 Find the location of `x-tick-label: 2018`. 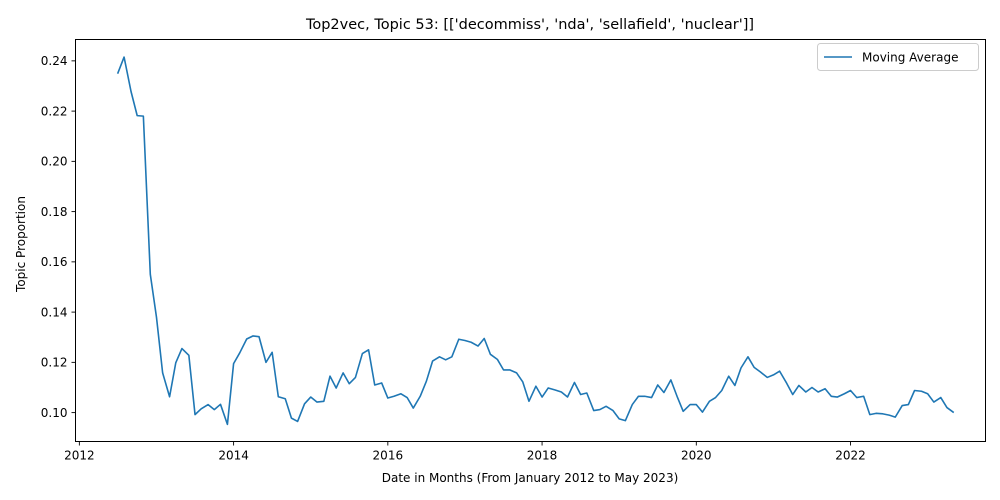

x-tick-label: 2018 is located at coordinates (542, 456).